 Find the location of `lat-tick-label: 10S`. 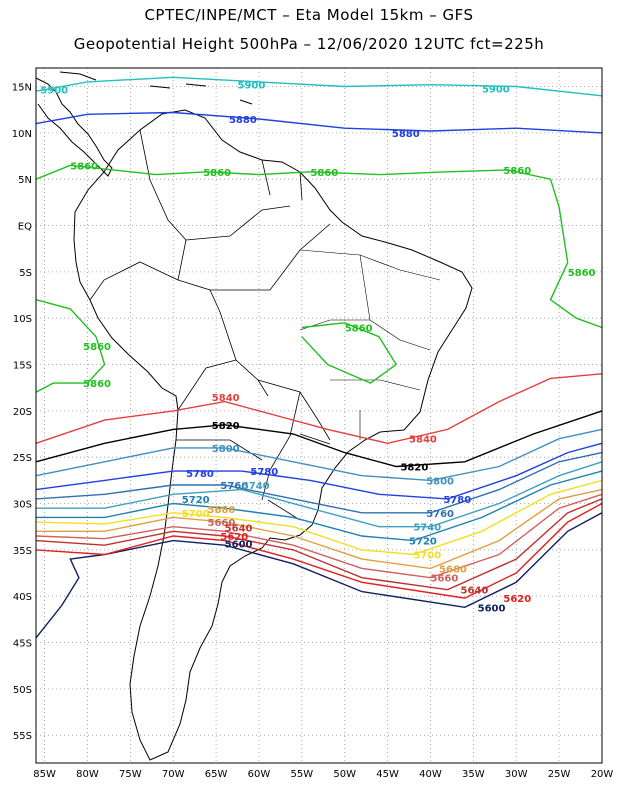

lat-tick-label: 10S is located at coordinates (22, 319).